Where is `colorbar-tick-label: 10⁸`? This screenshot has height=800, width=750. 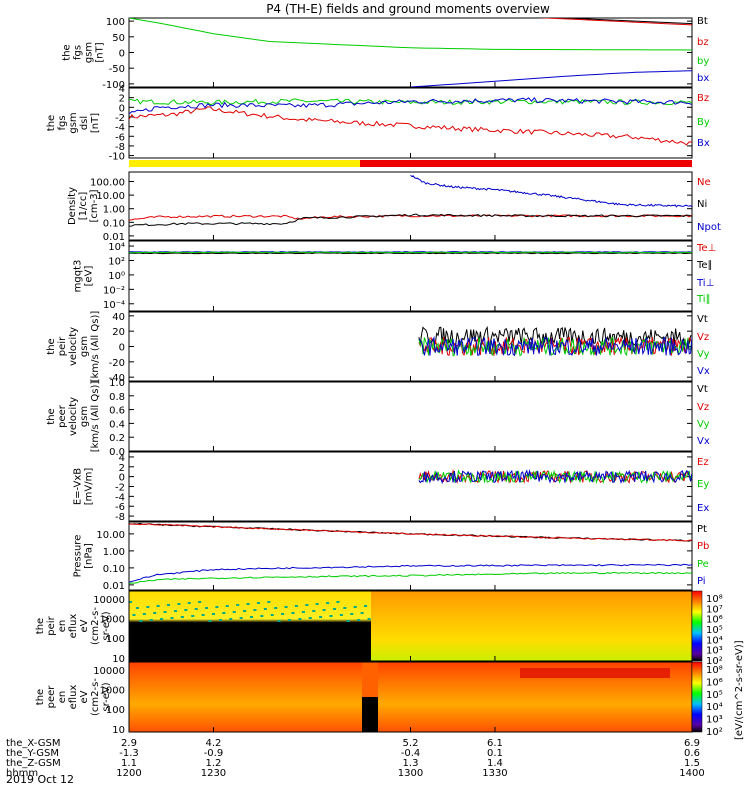 colorbar-tick-label: 10⁸ is located at coordinates (714, 670).